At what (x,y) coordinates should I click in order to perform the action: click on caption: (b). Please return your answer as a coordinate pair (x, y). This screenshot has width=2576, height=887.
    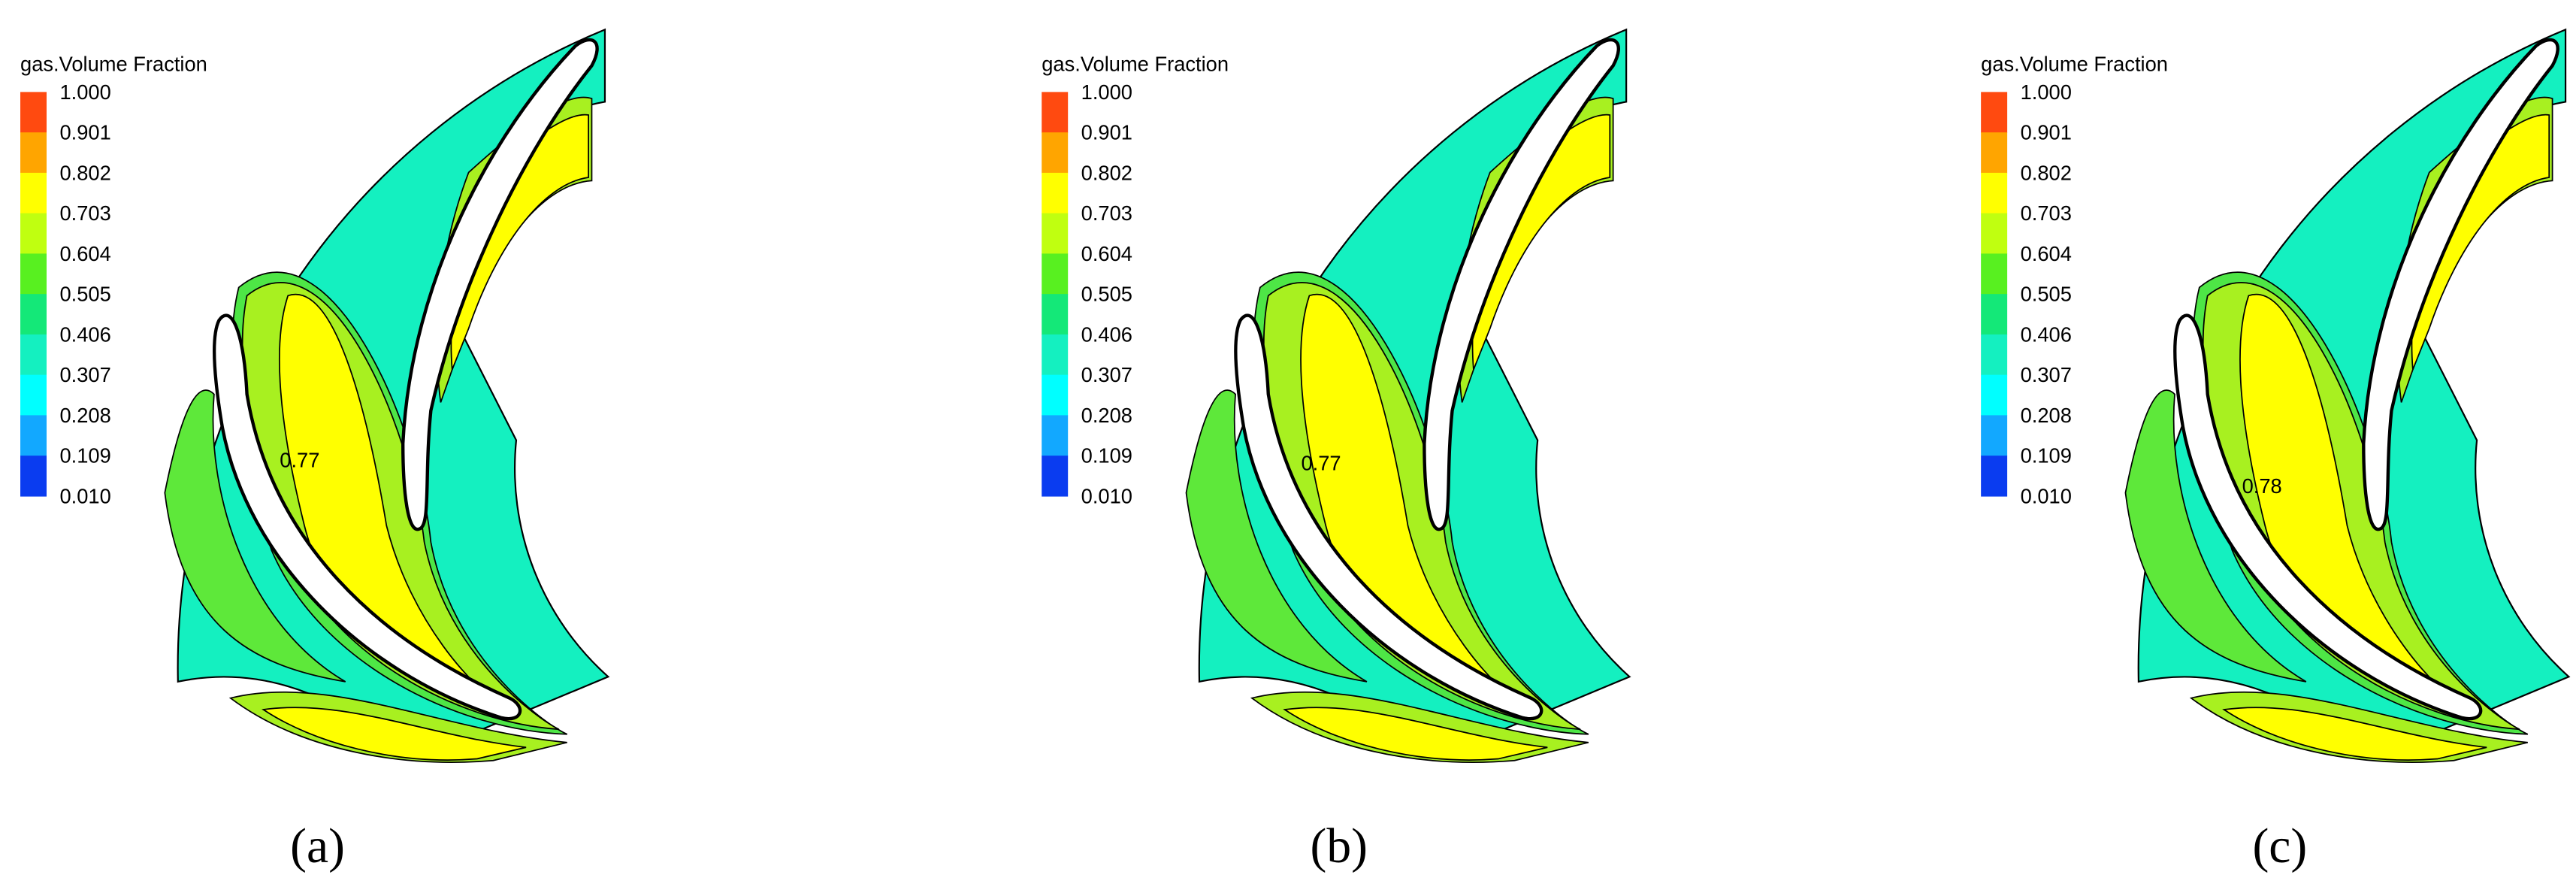
    Looking at the image, I should click on (1339, 846).